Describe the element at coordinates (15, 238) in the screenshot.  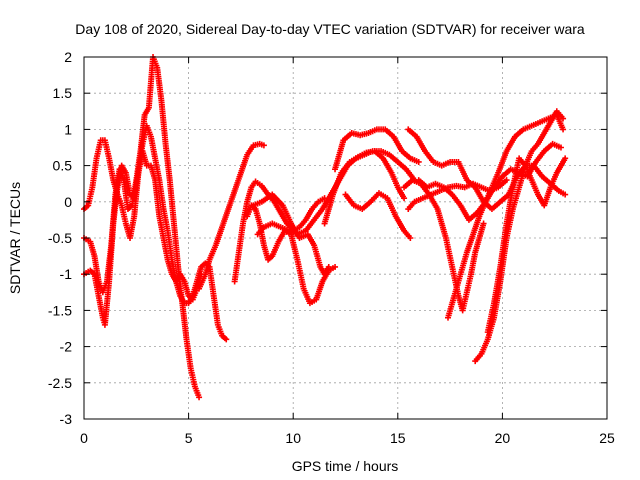
I see `y-axis-title: SDTVAR / TECUs` at that location.